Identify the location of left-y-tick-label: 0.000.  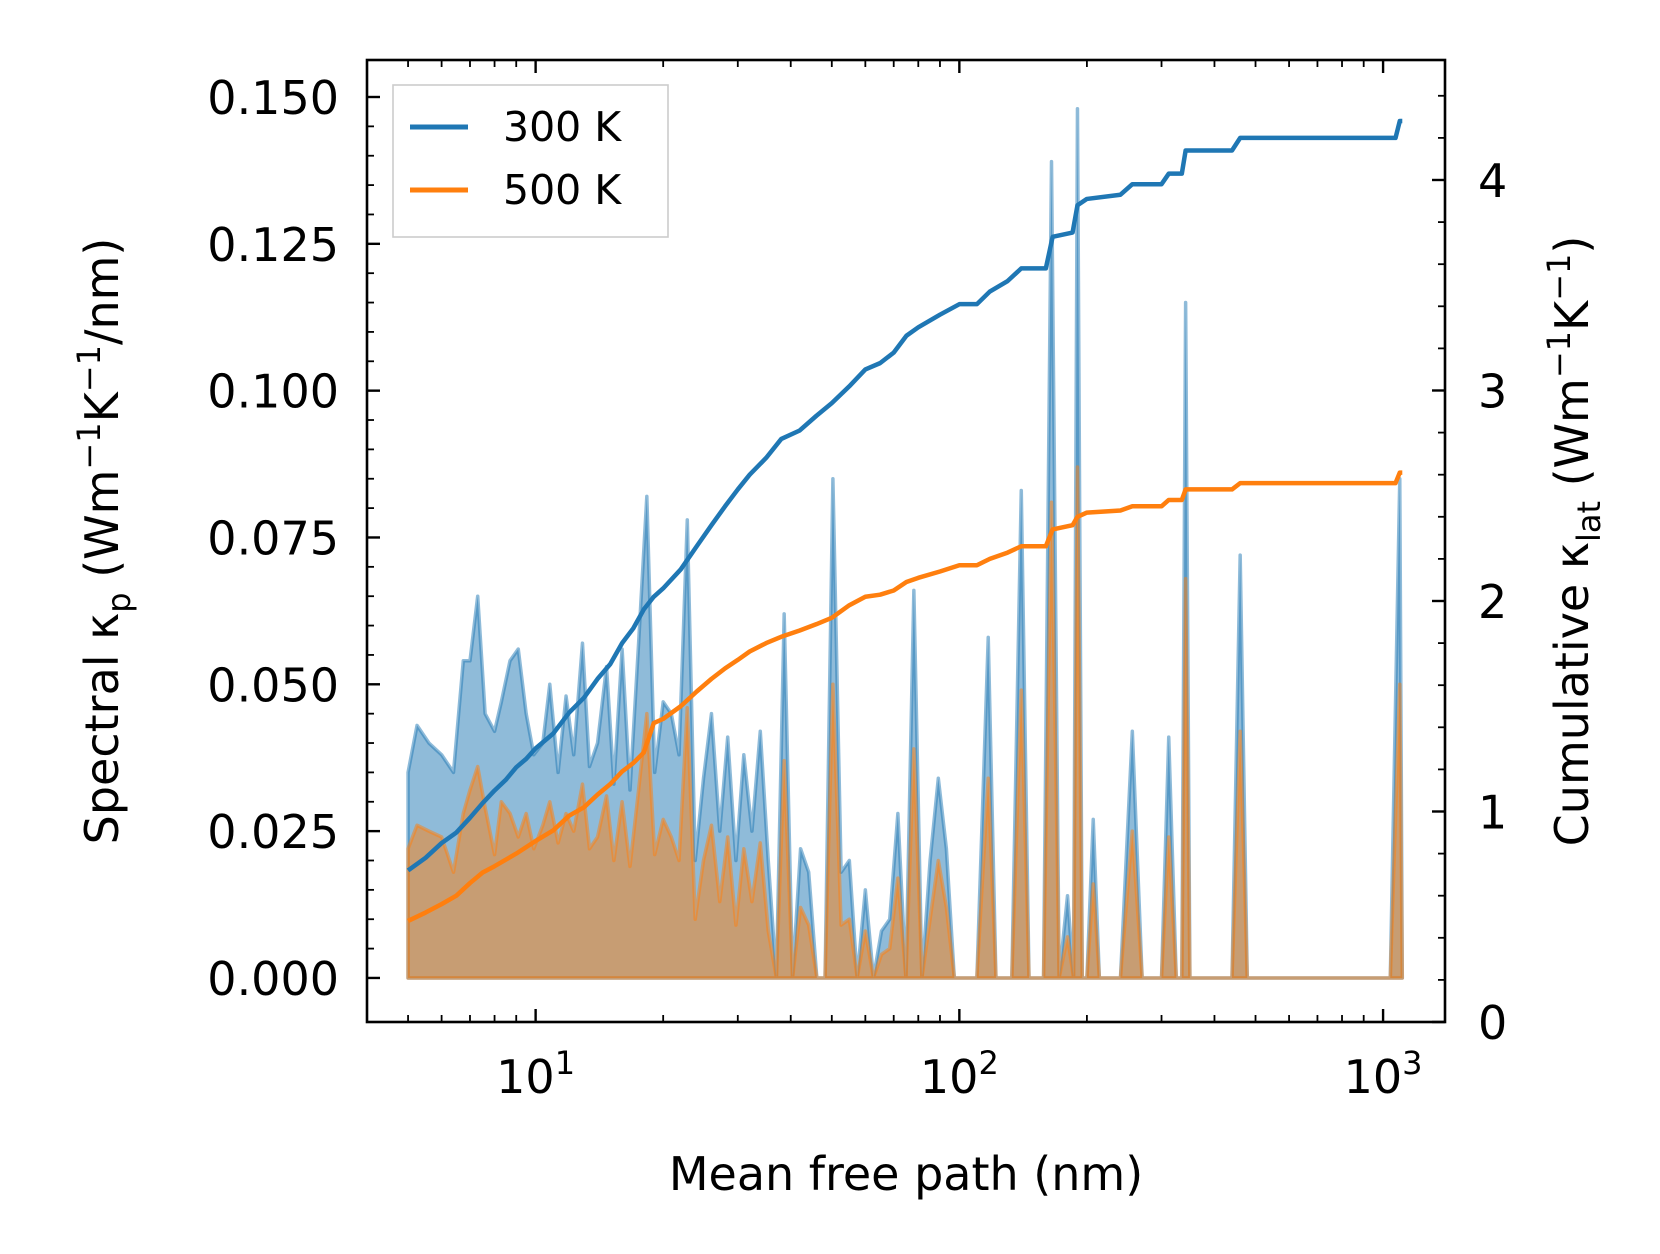
(273, 979).